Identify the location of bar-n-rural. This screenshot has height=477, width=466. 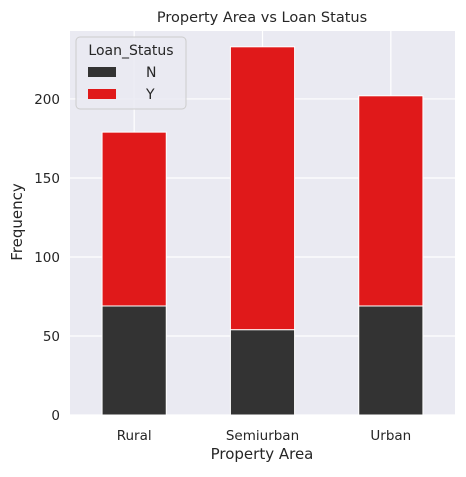
(134, 360).